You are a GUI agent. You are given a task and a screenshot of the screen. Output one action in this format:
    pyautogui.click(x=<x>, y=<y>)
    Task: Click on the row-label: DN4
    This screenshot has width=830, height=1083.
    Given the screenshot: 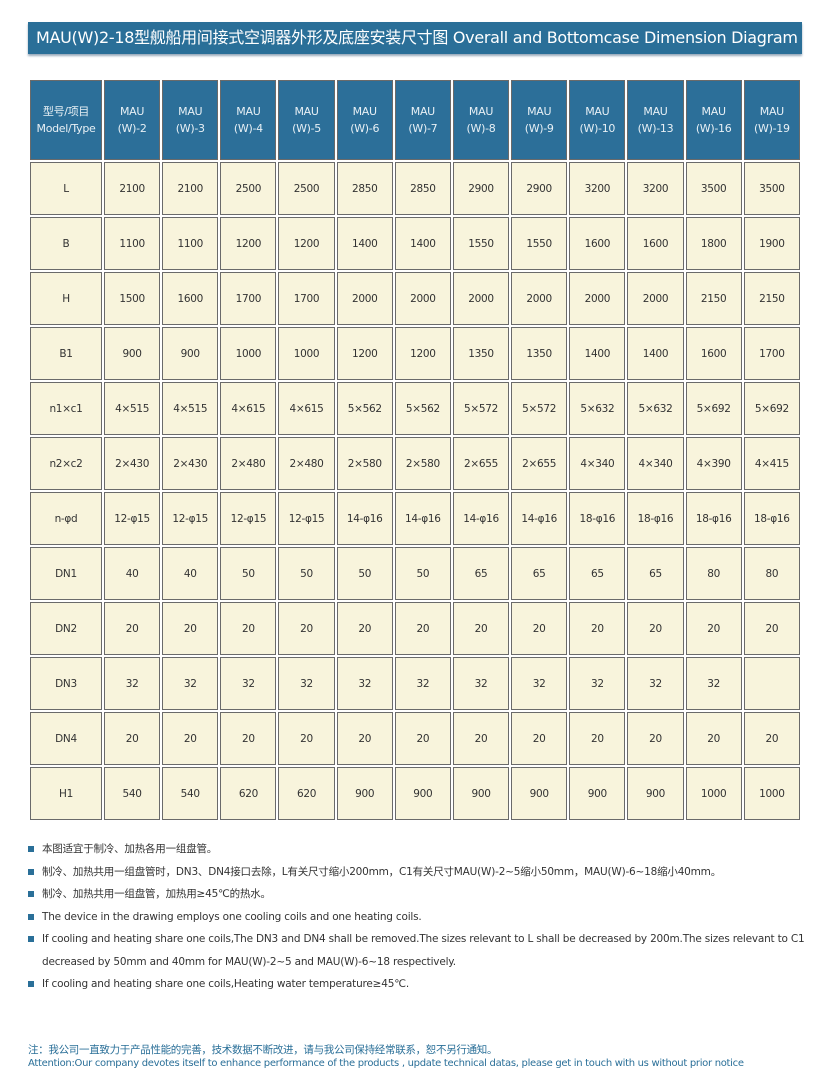 What is the action you would take?
    pyautogui.click(x=66, y=738)
    